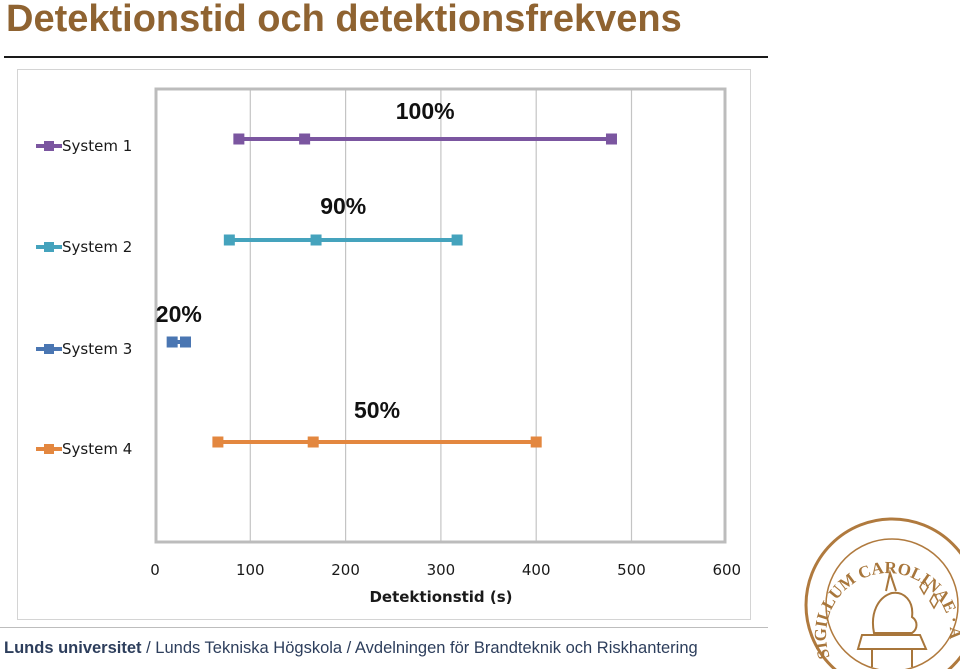 The width and height of the screenshot is (960, 669). What do you see at coordinates (384, 627) in the screenshot?
I see `footer-divider` at bounding box center [384, 627].